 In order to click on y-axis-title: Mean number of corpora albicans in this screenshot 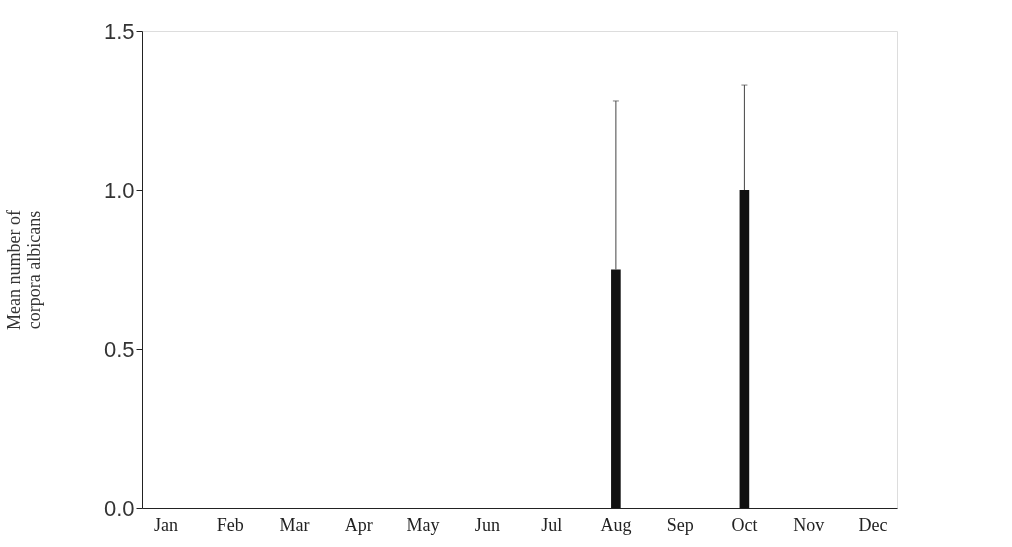, I will do `click(23, 270)`.